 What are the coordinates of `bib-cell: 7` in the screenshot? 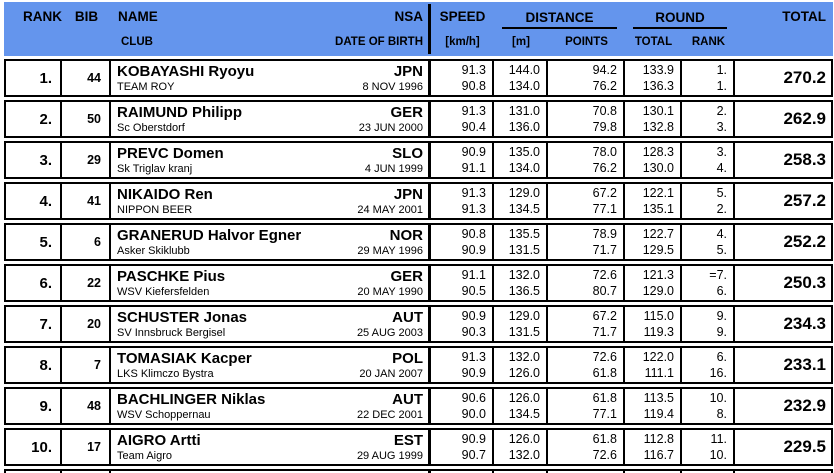 It's located at (86, 365).